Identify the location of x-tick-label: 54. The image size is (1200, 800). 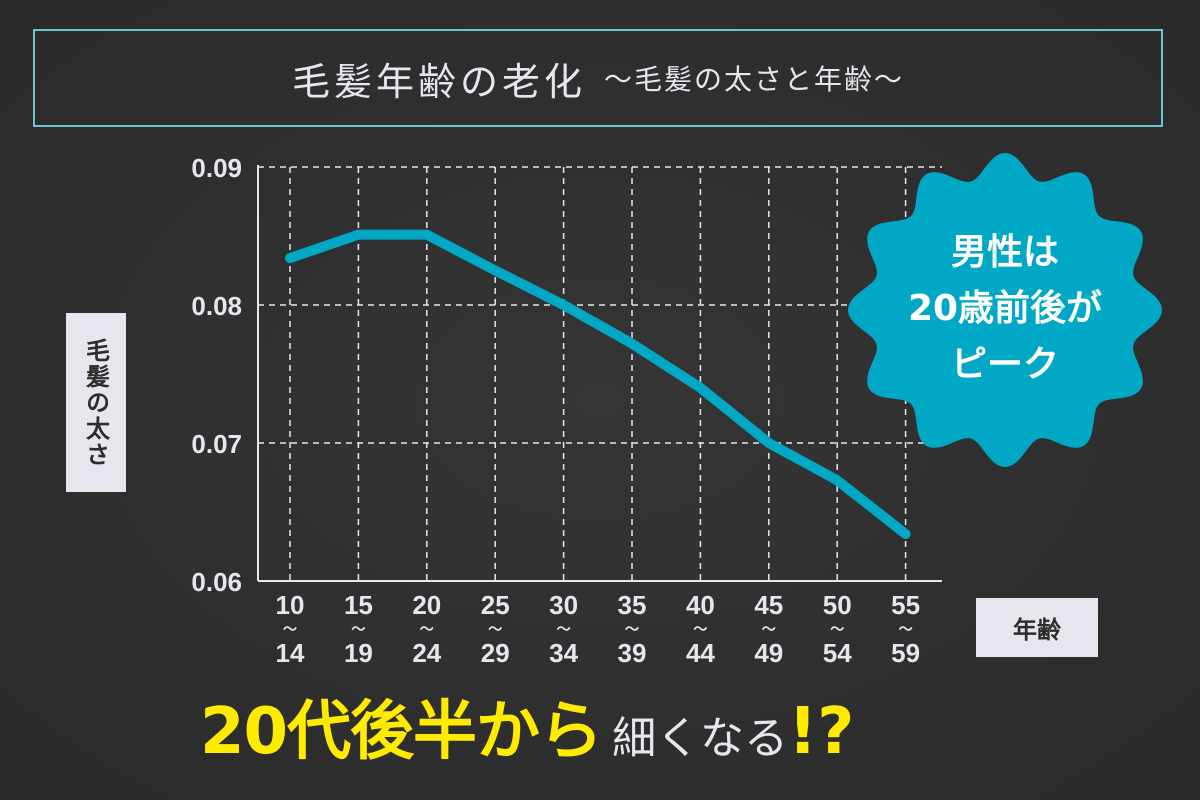
(837, 653).